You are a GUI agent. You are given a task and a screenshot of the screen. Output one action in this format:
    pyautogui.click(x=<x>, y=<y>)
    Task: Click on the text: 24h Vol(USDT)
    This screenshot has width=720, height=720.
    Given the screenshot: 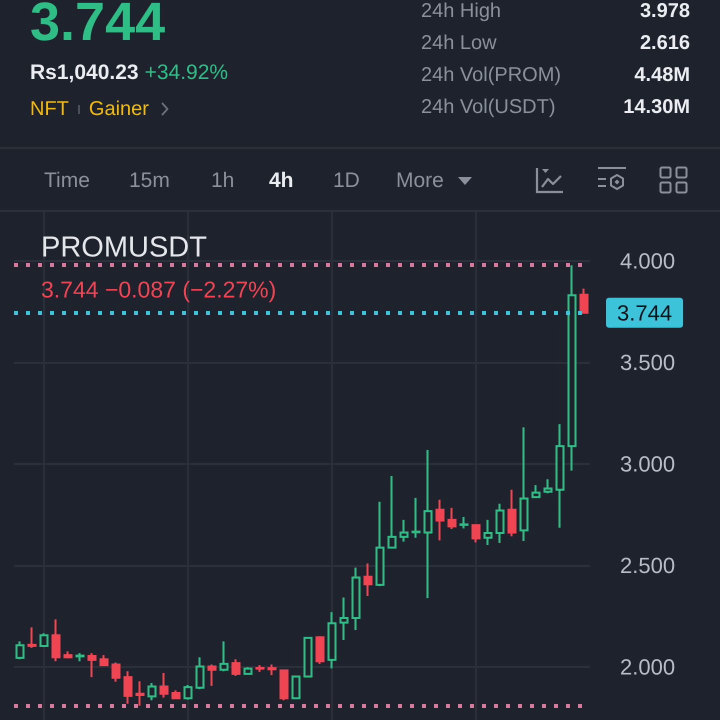 What is the action you would take?
    pyautogui.click(x=488, y=107)
    